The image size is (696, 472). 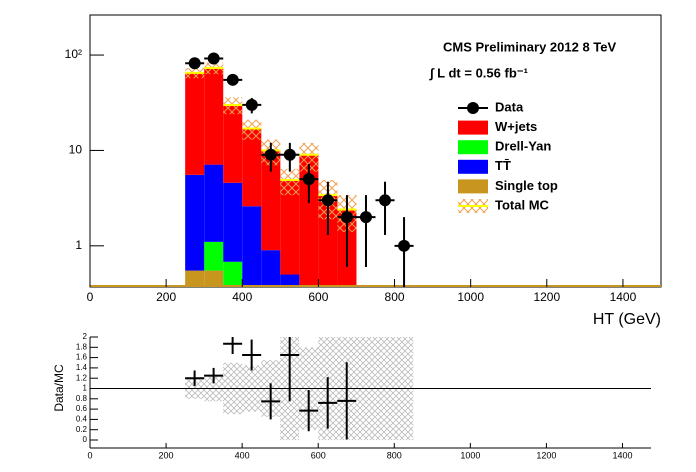 What do you see at coordinates (82, 357) in the screenshot?
I see `y-tick-label: 1.6` at bounding box center [82, 357].